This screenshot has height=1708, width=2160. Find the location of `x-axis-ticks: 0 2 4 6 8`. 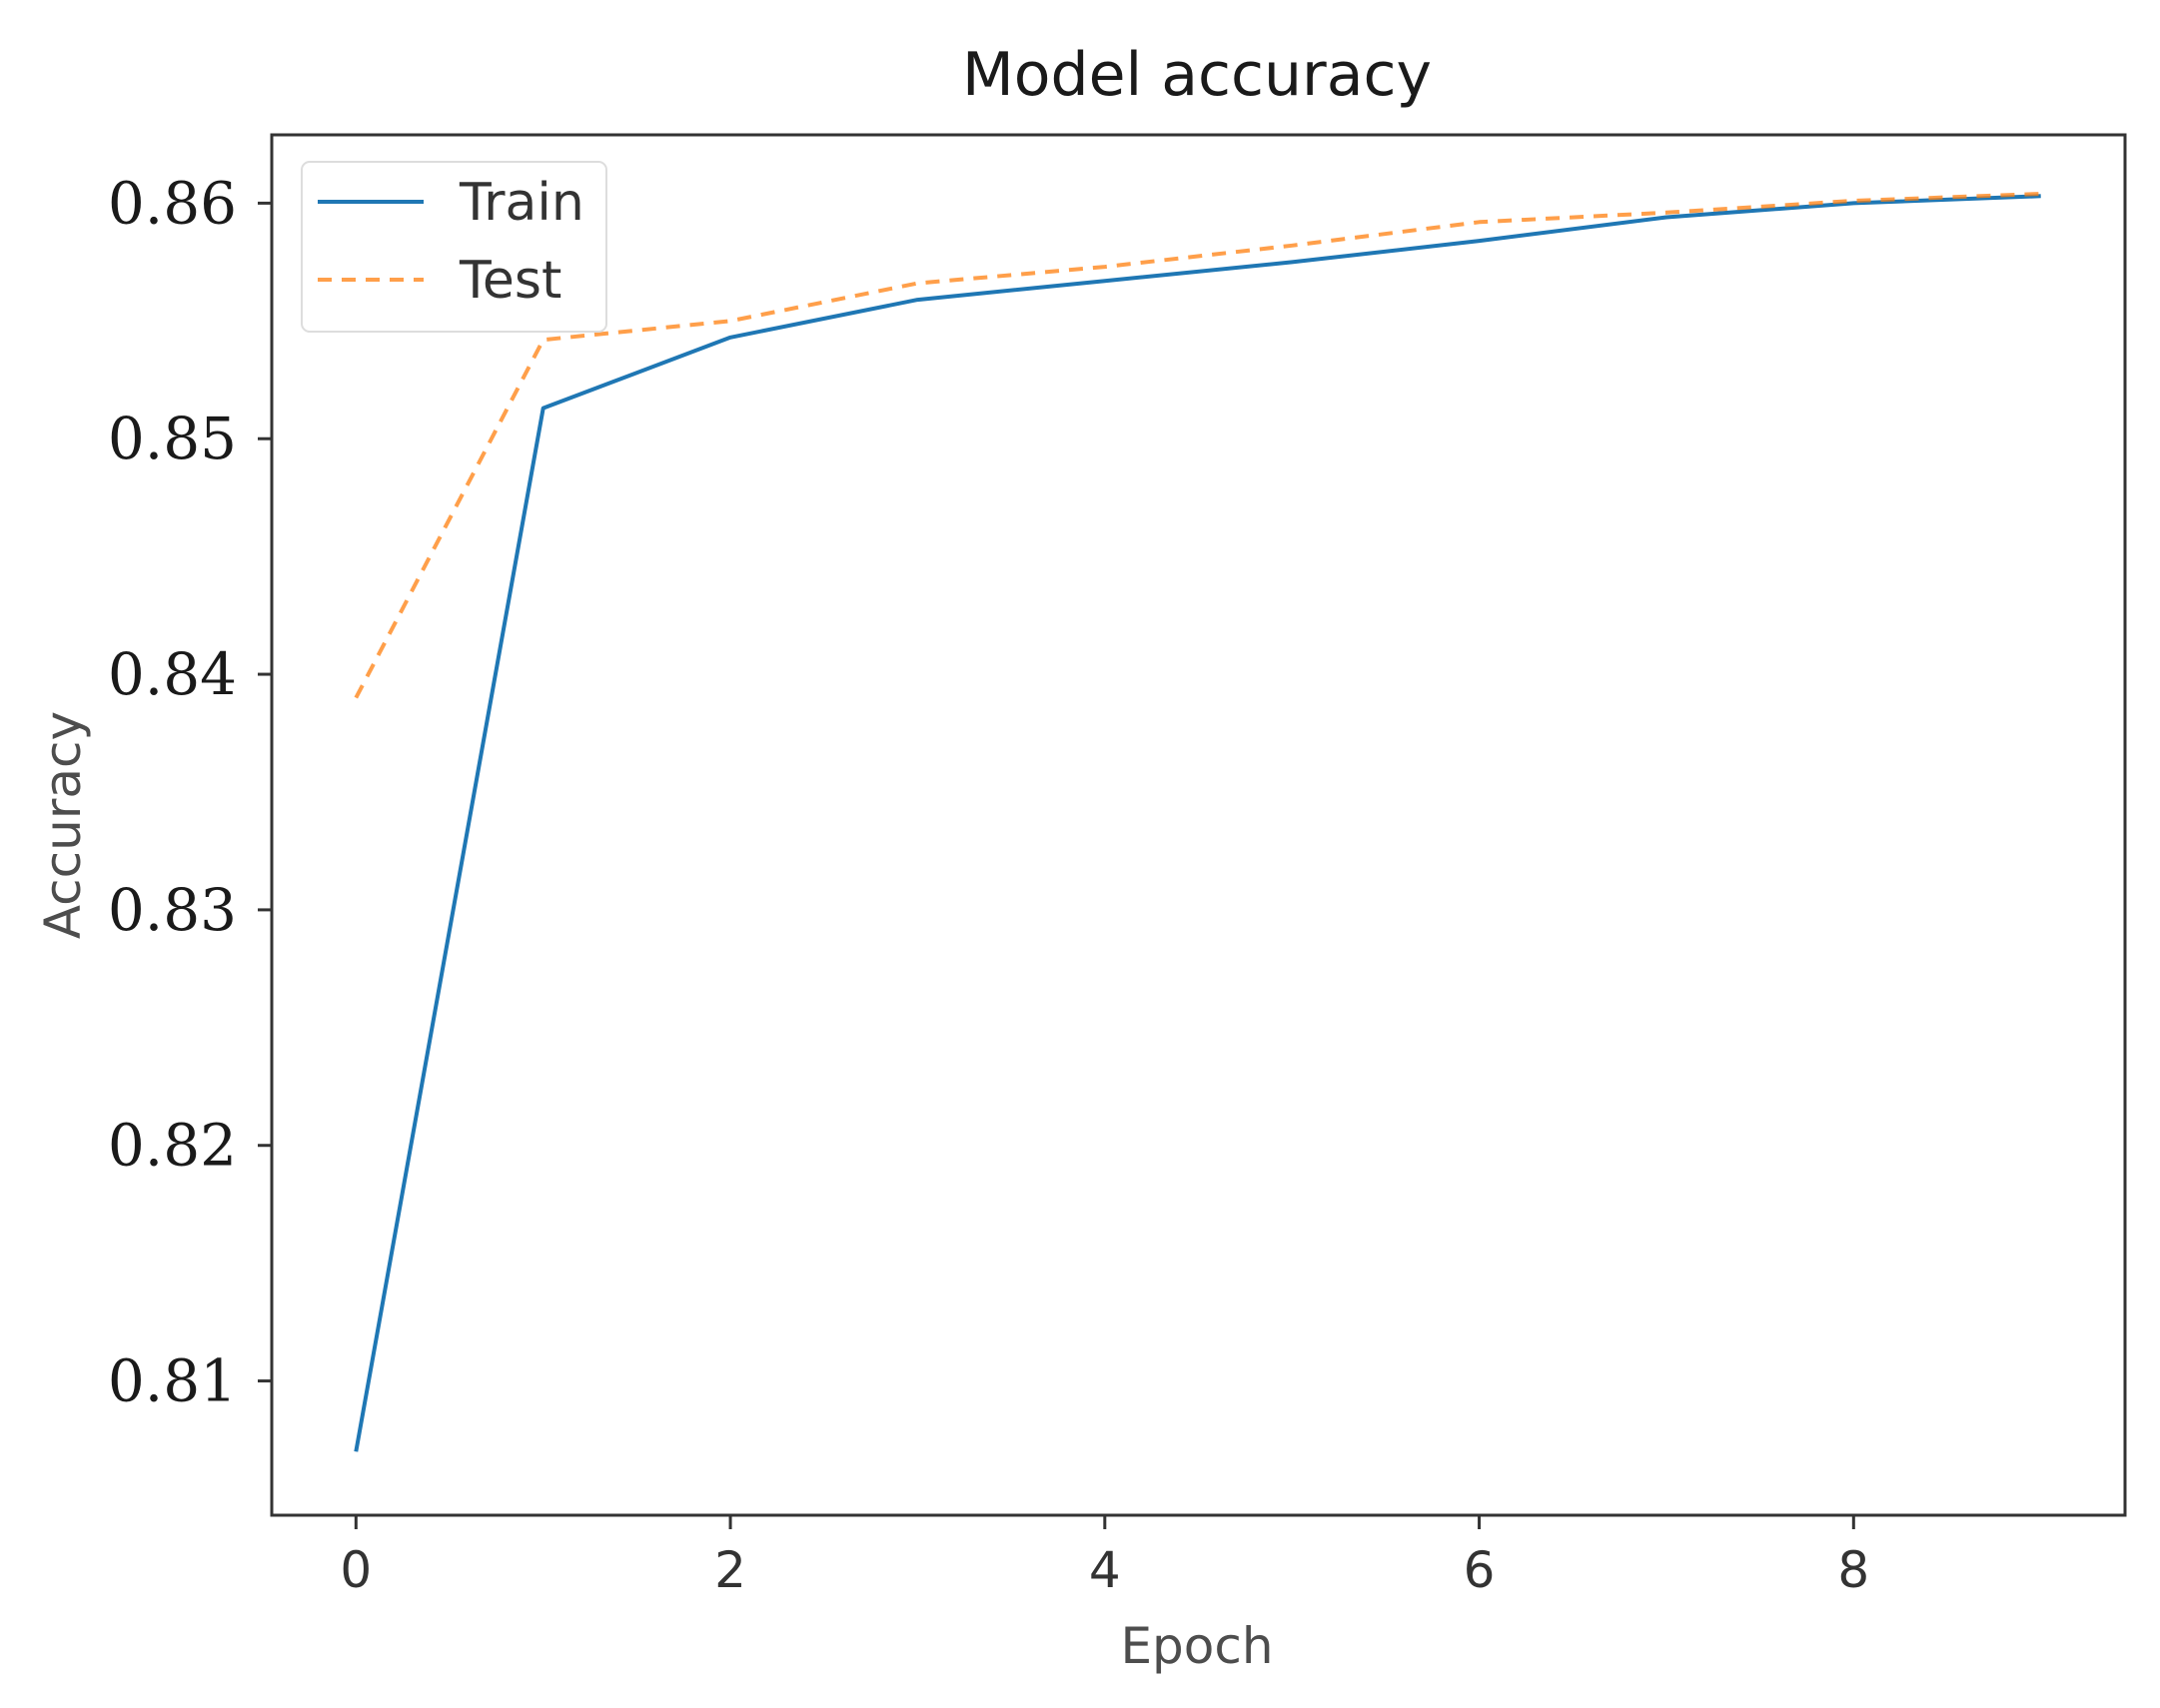

x-axis-ticks: 0 2 4 6 8 is located at coordinates (1104, 1557).